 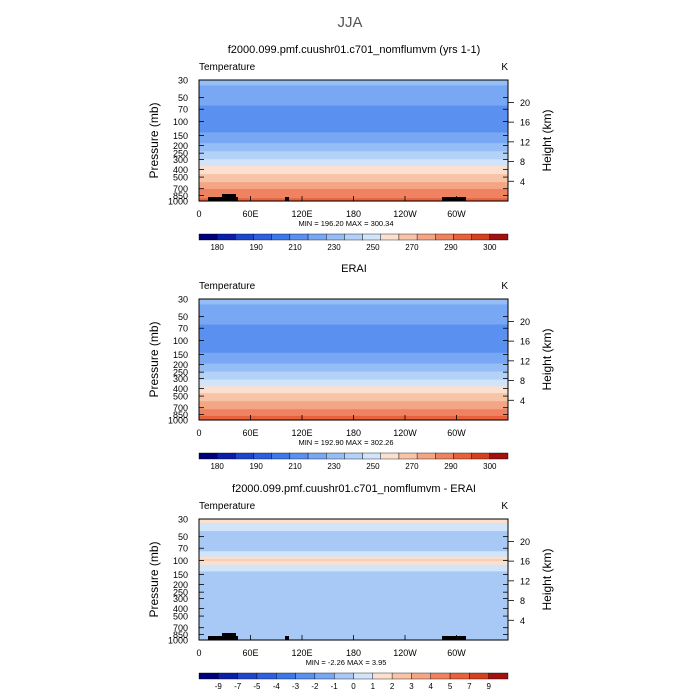 I want to click on colorbar-label: 9, so click(x=488, y=686).